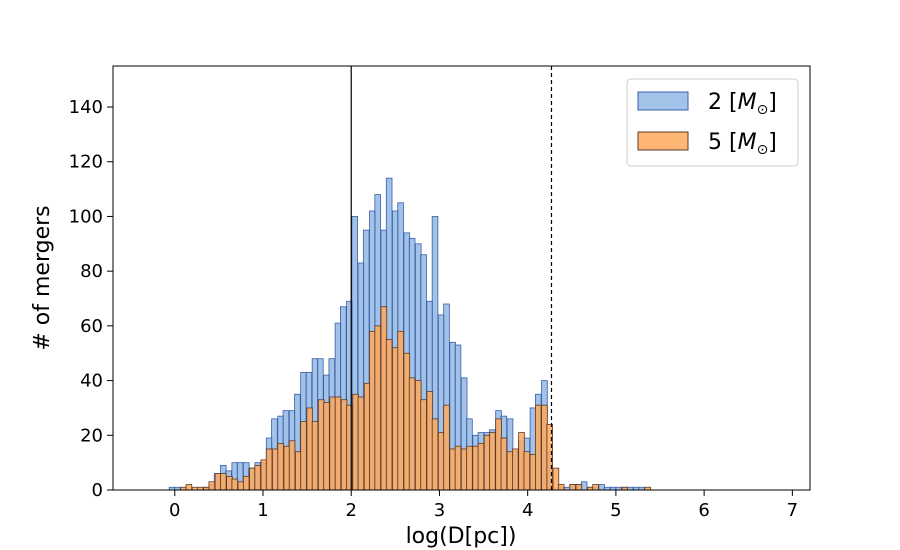  What do you see at coordinates (742, 104) in the screenshot?
I see `legend-label: 2 [M⊙]` at bounding box center [742, 104].